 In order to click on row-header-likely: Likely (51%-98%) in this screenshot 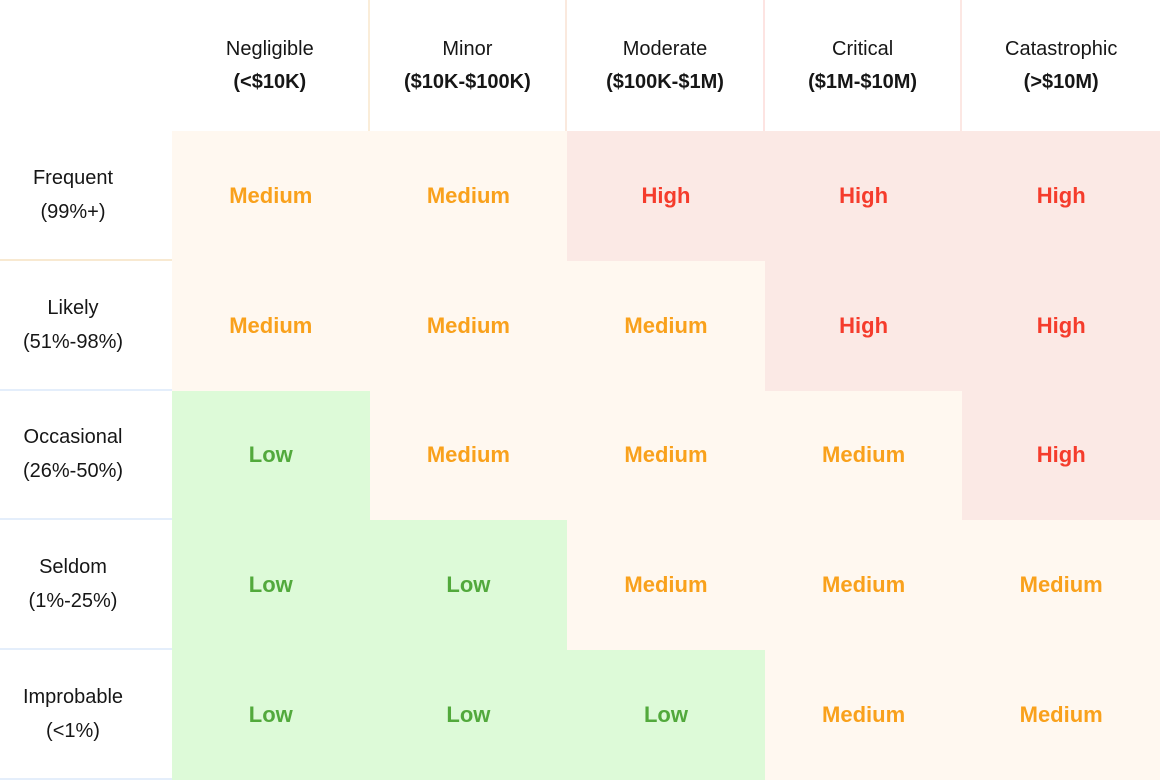, I will do `click(86, 325)`.